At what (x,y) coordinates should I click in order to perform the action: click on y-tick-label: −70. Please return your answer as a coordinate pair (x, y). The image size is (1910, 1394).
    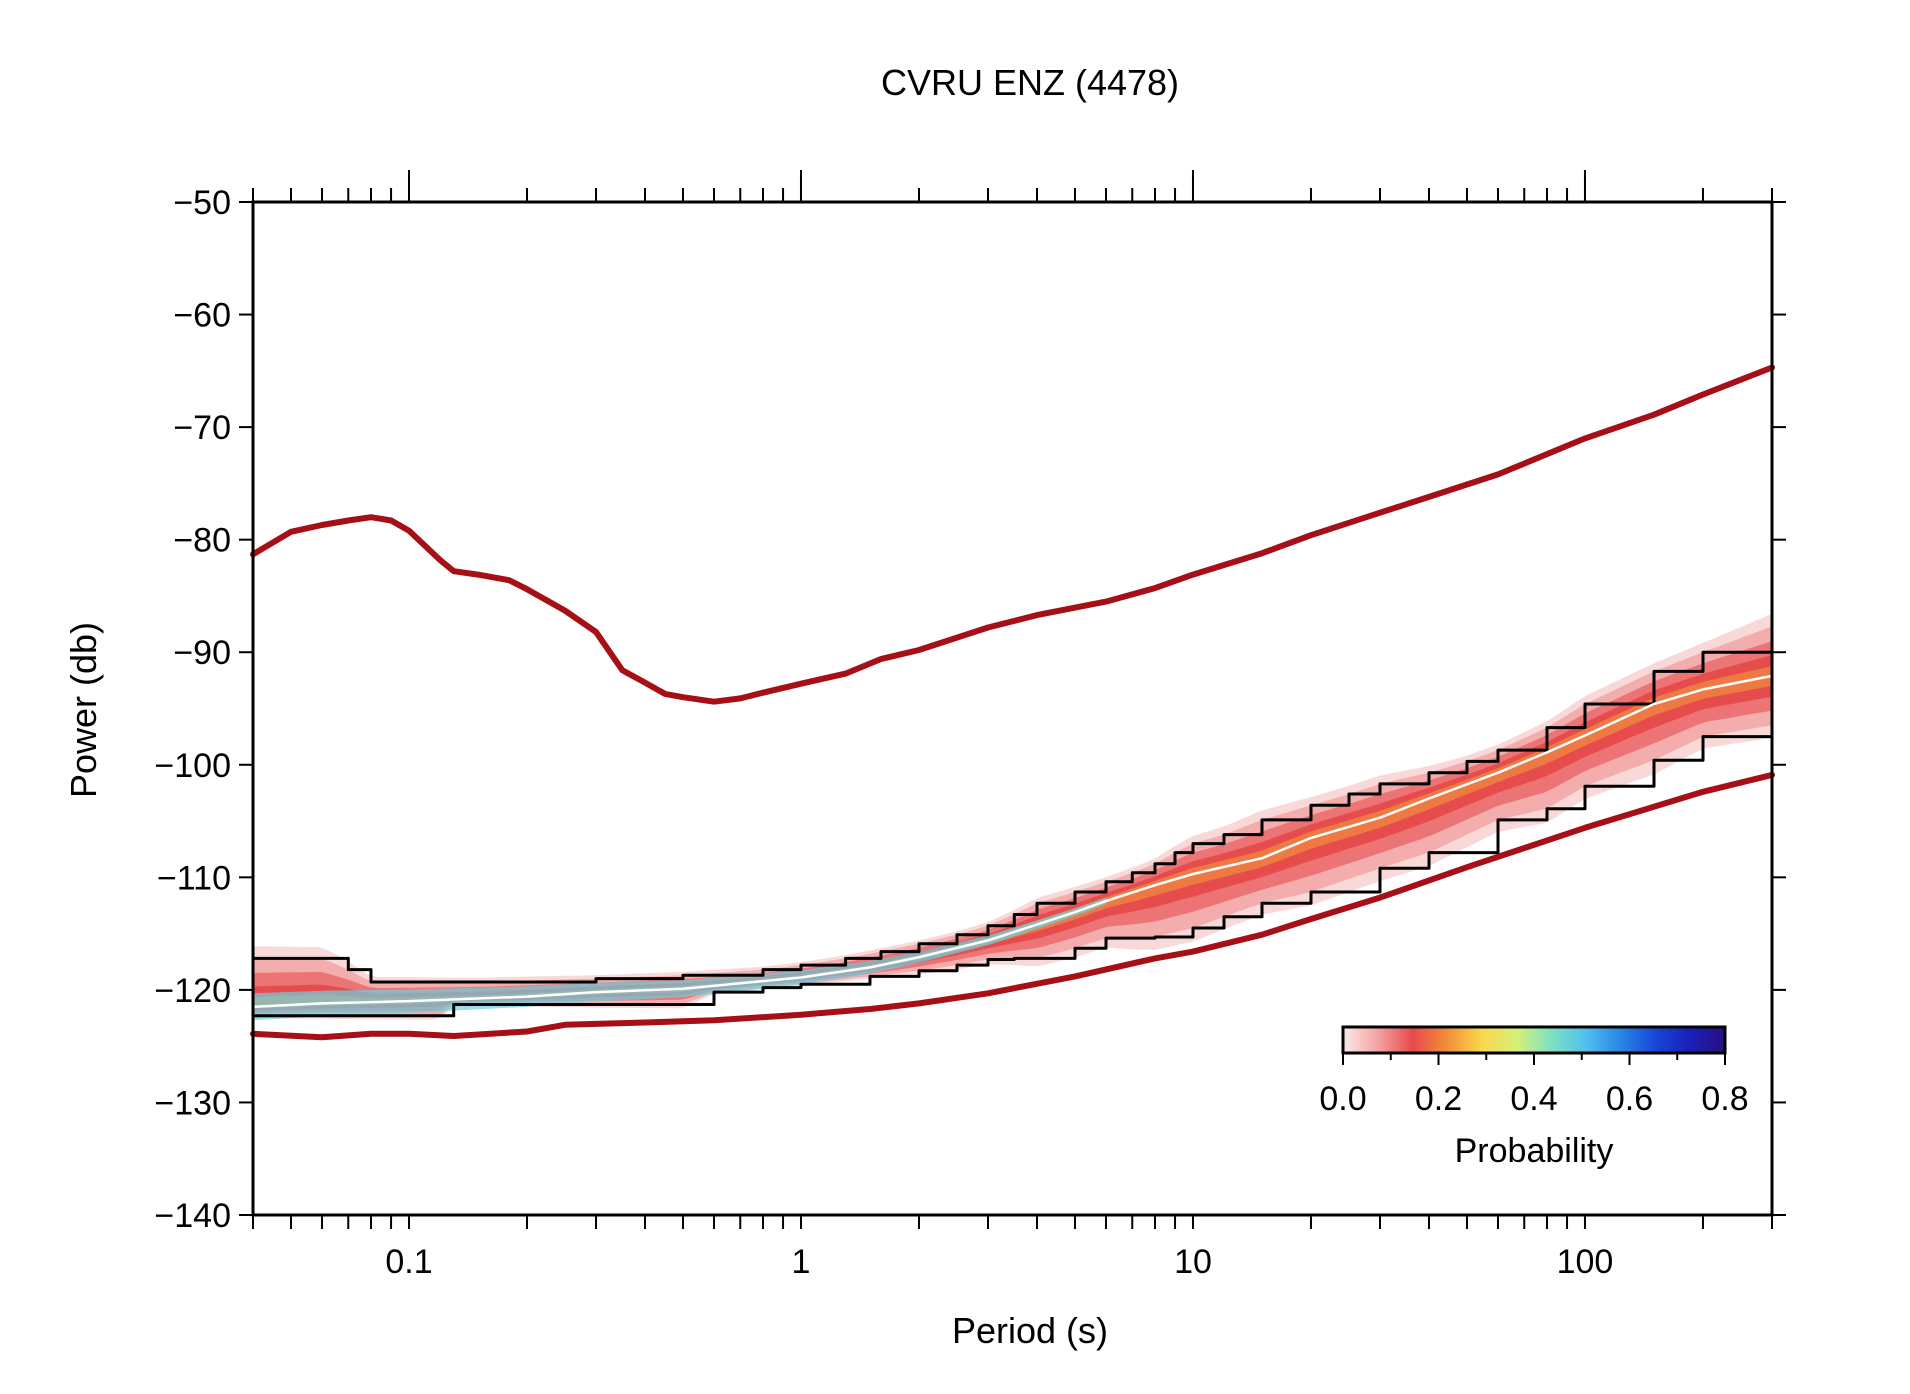
    Looking at the image, I should click on (202, 428).